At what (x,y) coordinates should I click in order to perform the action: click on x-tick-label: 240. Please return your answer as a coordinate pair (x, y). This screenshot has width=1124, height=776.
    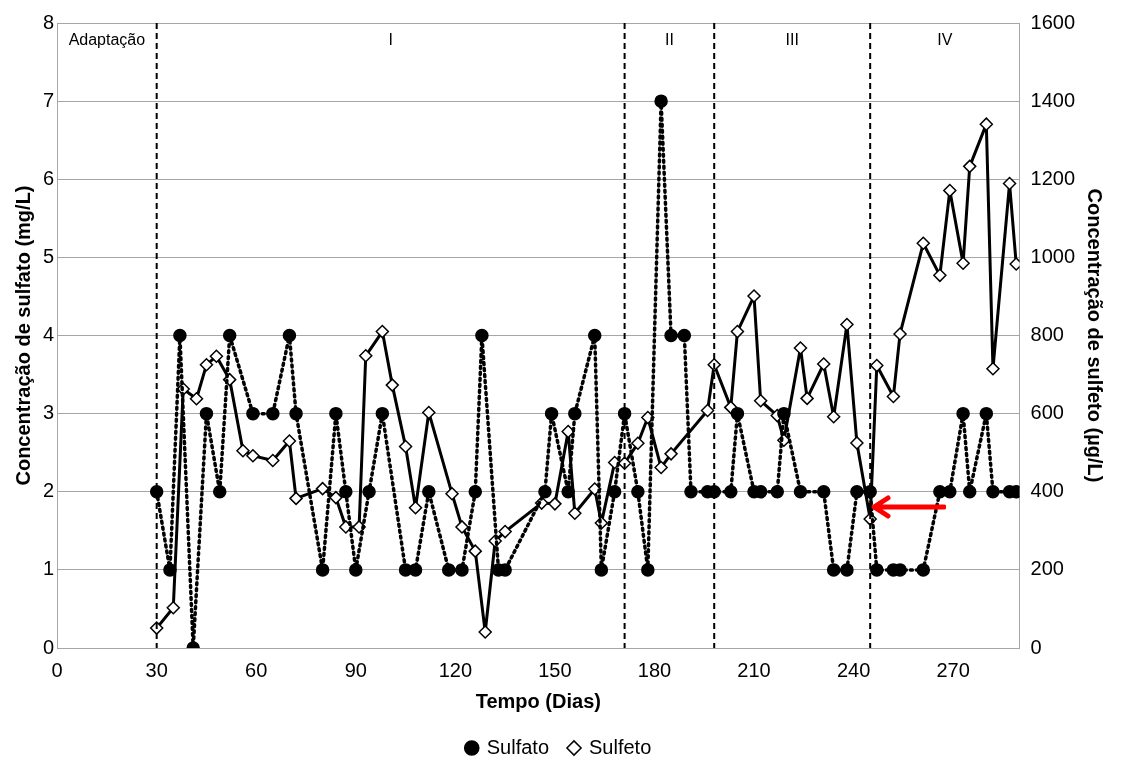
    Looking at the image, I should click on (853, 669).